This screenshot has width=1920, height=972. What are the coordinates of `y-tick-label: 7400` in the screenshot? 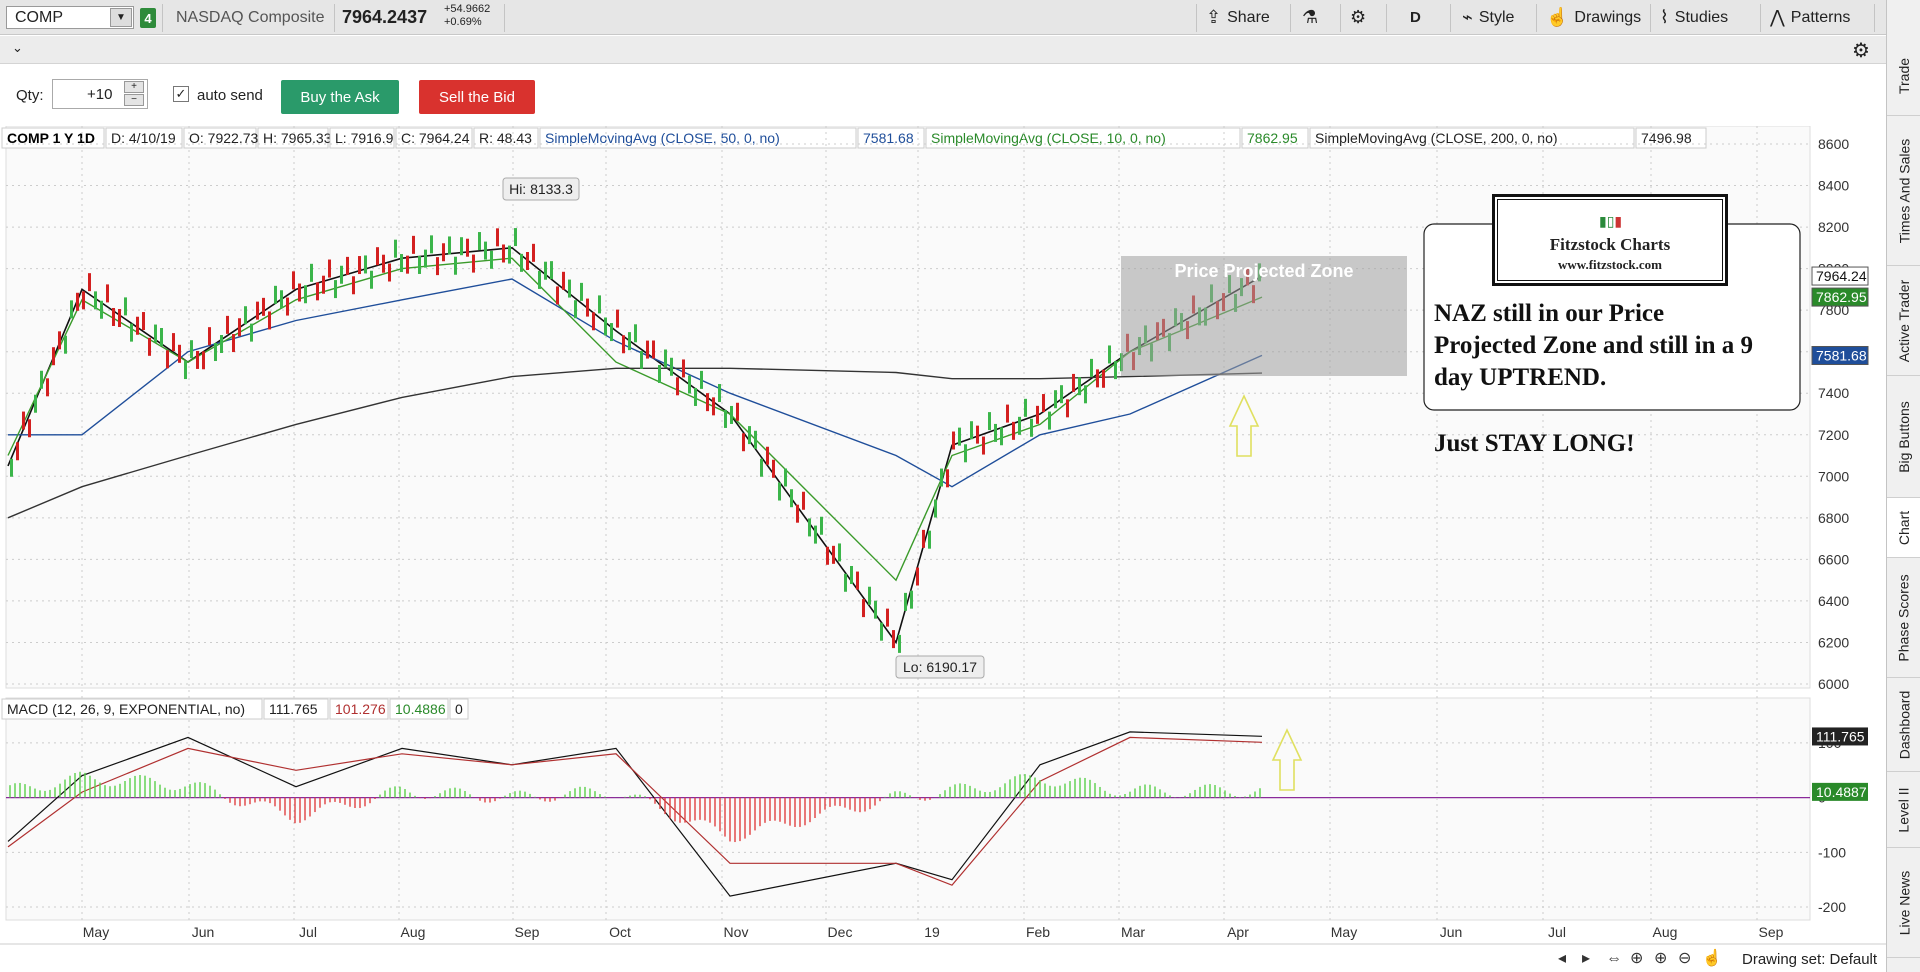 It's located at (1833, 393).